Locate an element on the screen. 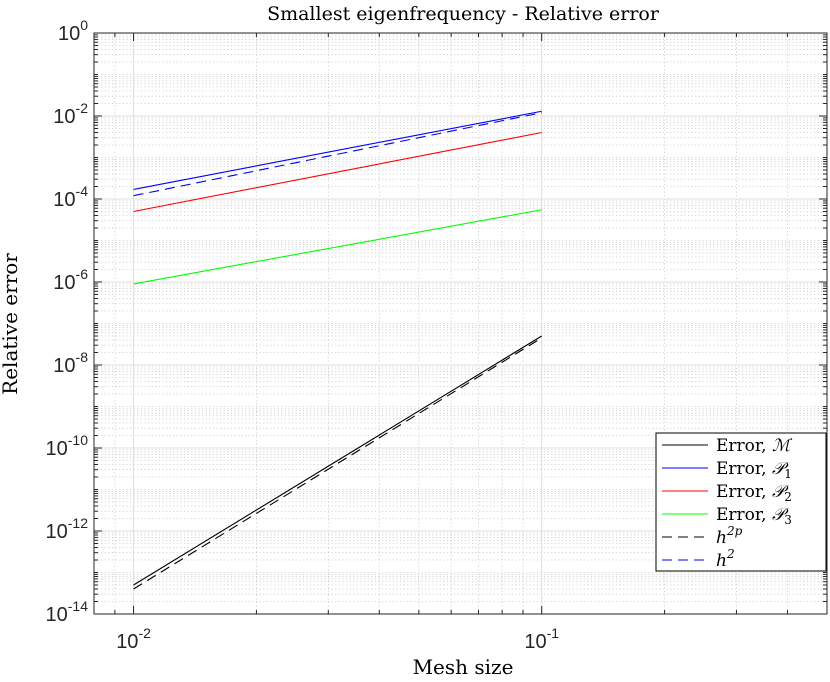  y-tick-label: 10⁻⁴ is located at coordinates (70, 197).